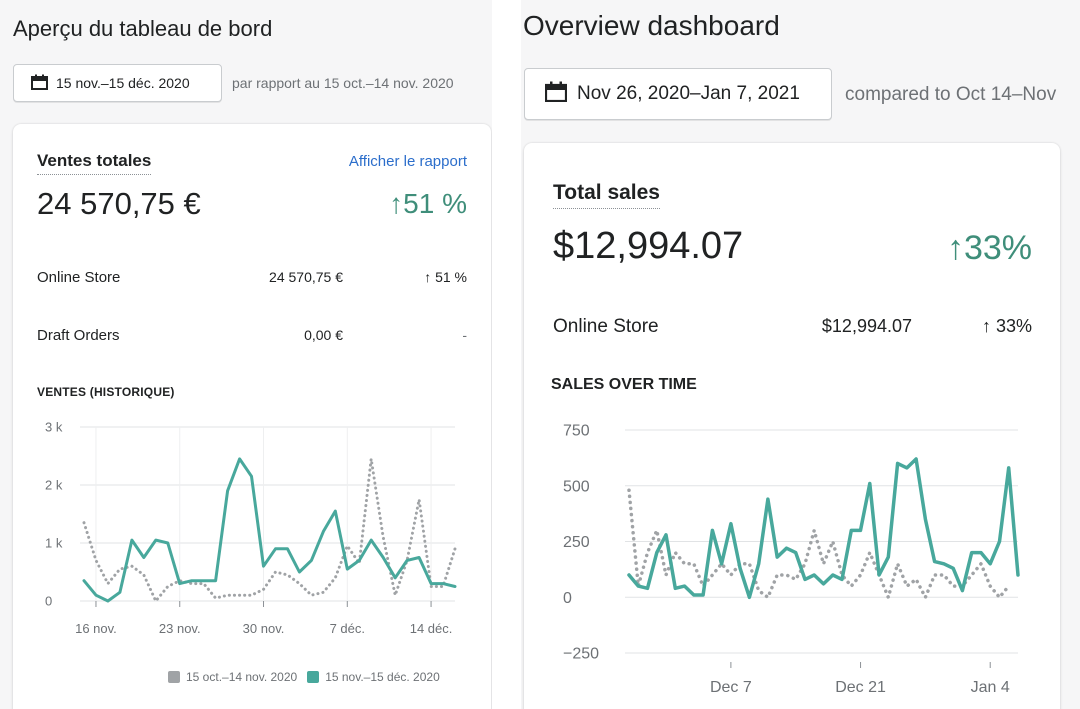 This screenshot has width=1080, height=709. Describe the element at coordinates (174, 677) in the screenshot. I see `legend-swatch-previous` at that location.